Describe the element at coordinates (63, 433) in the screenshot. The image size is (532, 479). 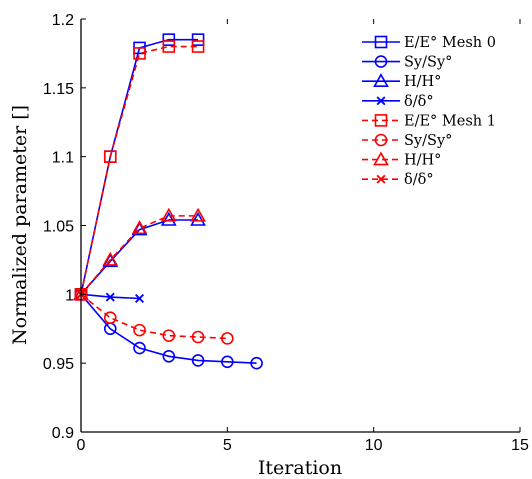
I see `y-tick-label: 0.9` at that location.